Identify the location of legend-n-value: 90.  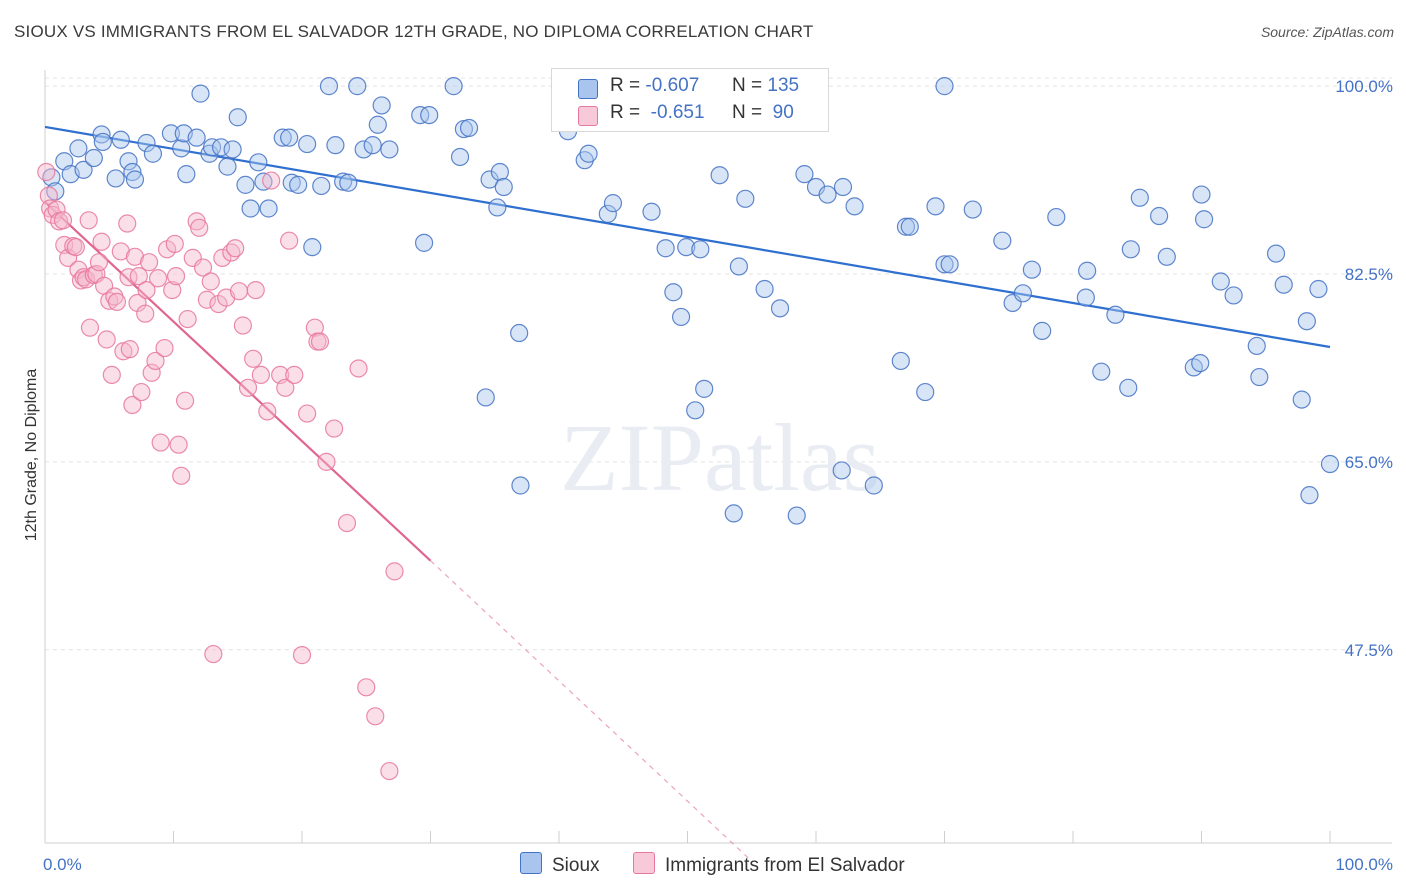
(783, 112).